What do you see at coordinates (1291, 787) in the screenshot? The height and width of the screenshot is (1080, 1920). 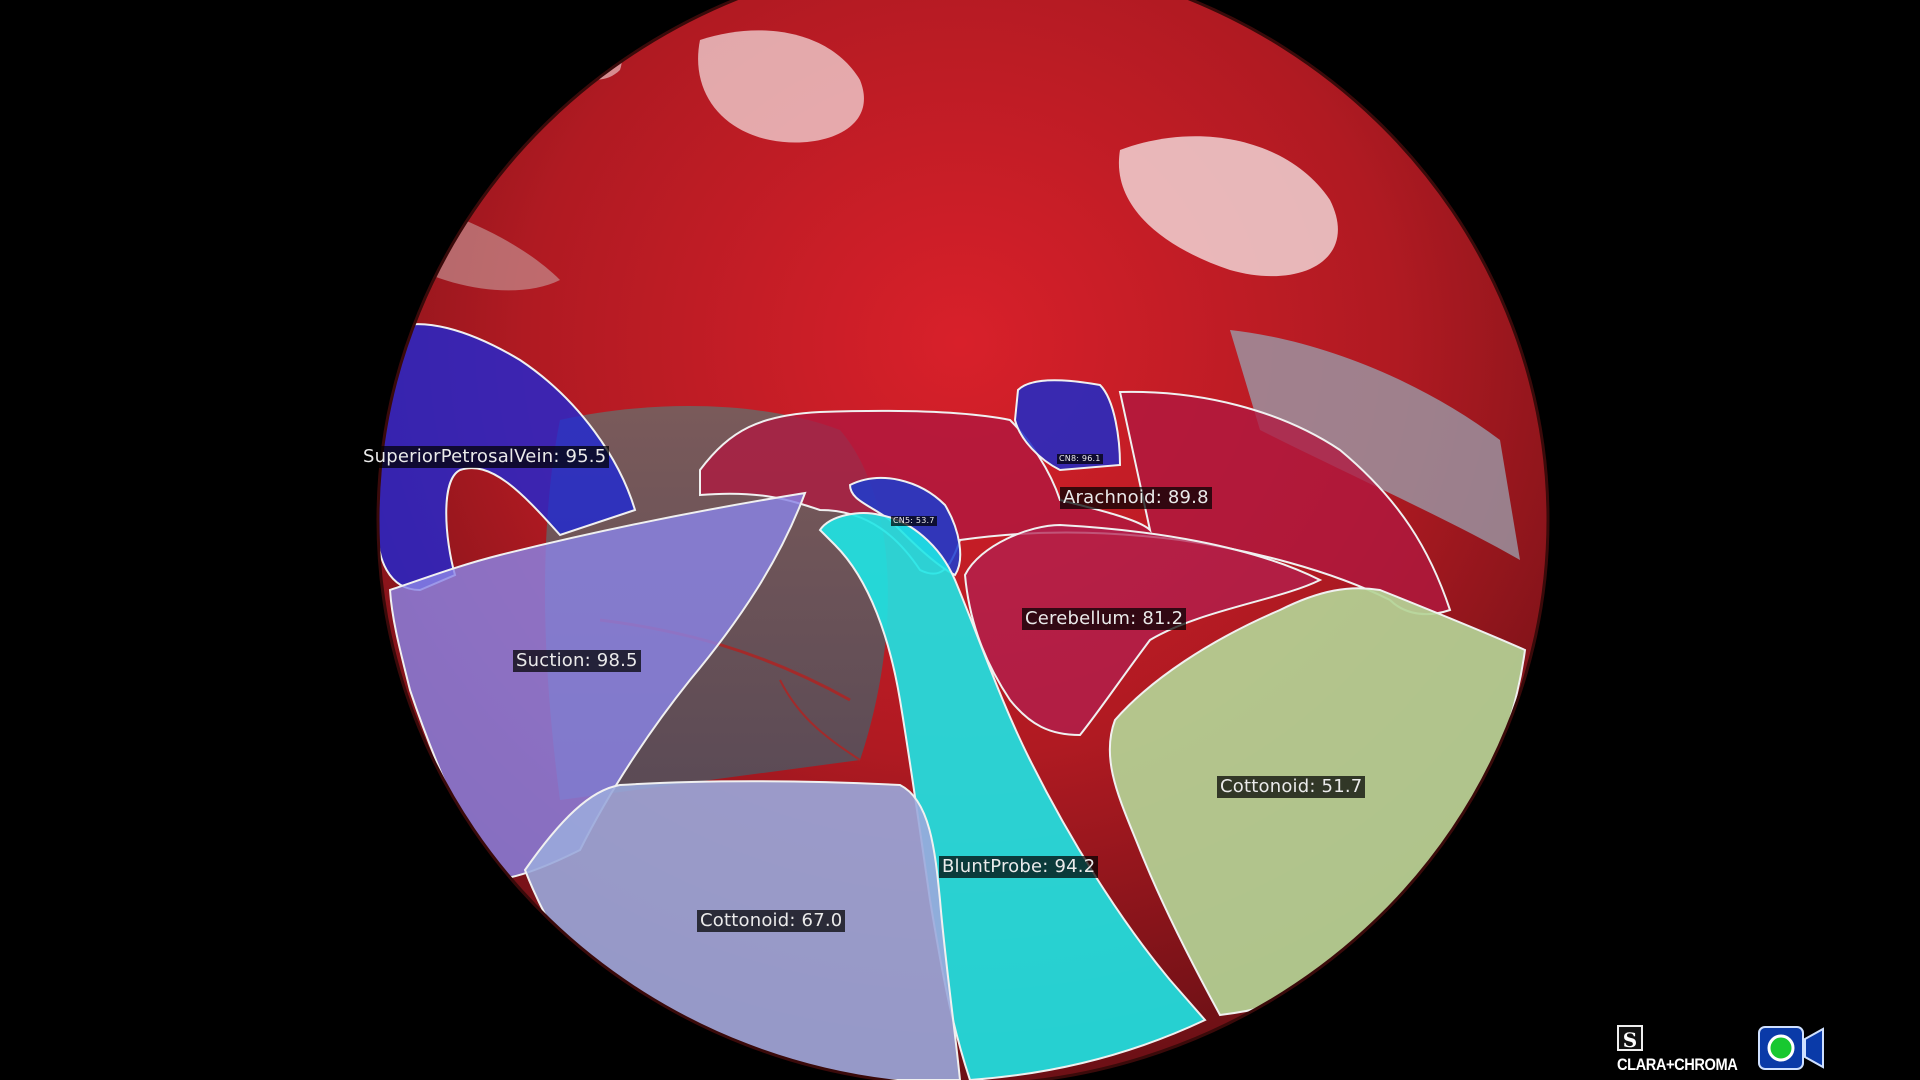 I see `cottonoid-right-label: Cottonoid: 51.7` at bounding box center [1291, 787].